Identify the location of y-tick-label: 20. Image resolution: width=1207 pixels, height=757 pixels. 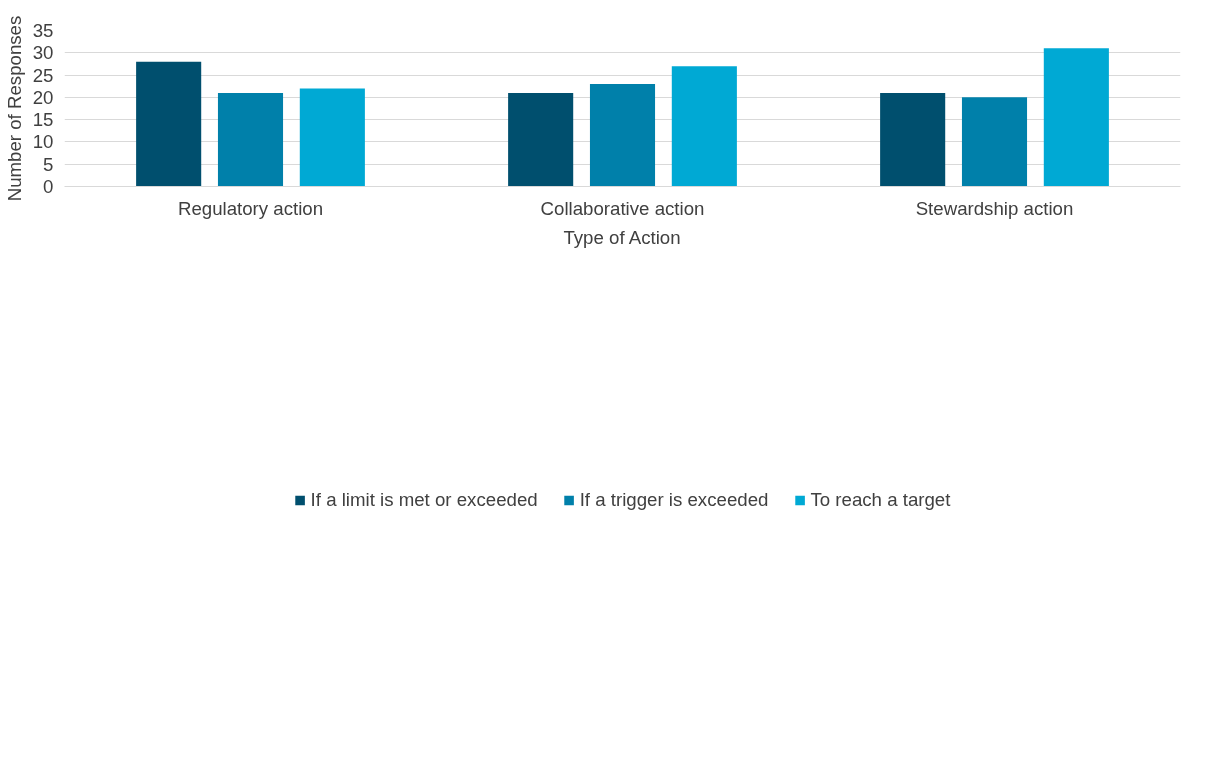
(43, 97).